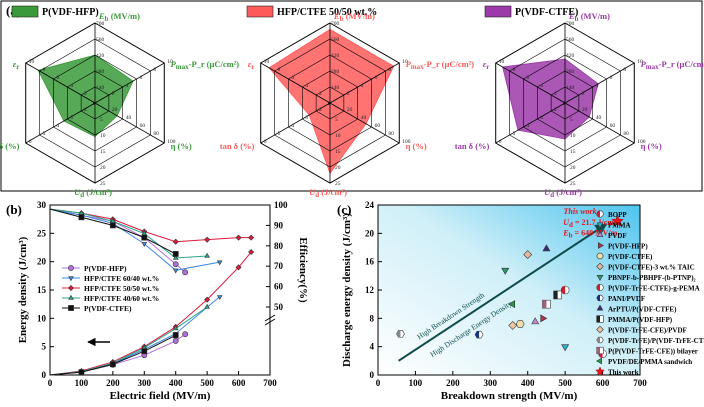  I want to click on y-tick-label: 24, so click(370, 205).